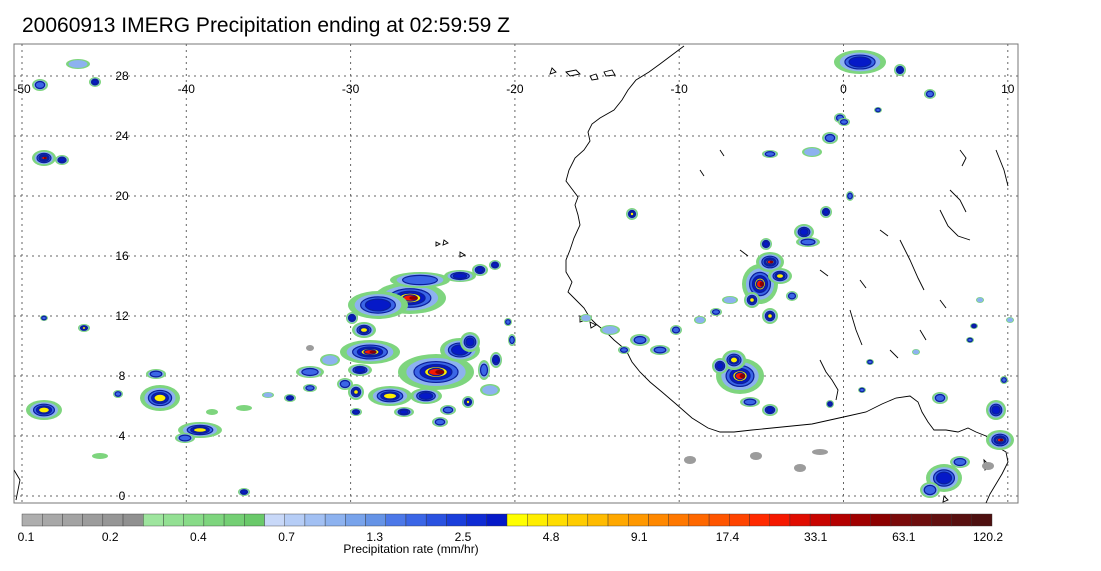 This screenshot has height=571, width=1101. Describe the element at coordinates (122, 436) in the screenshot. I see `lat-tick-label: 4` at that location.